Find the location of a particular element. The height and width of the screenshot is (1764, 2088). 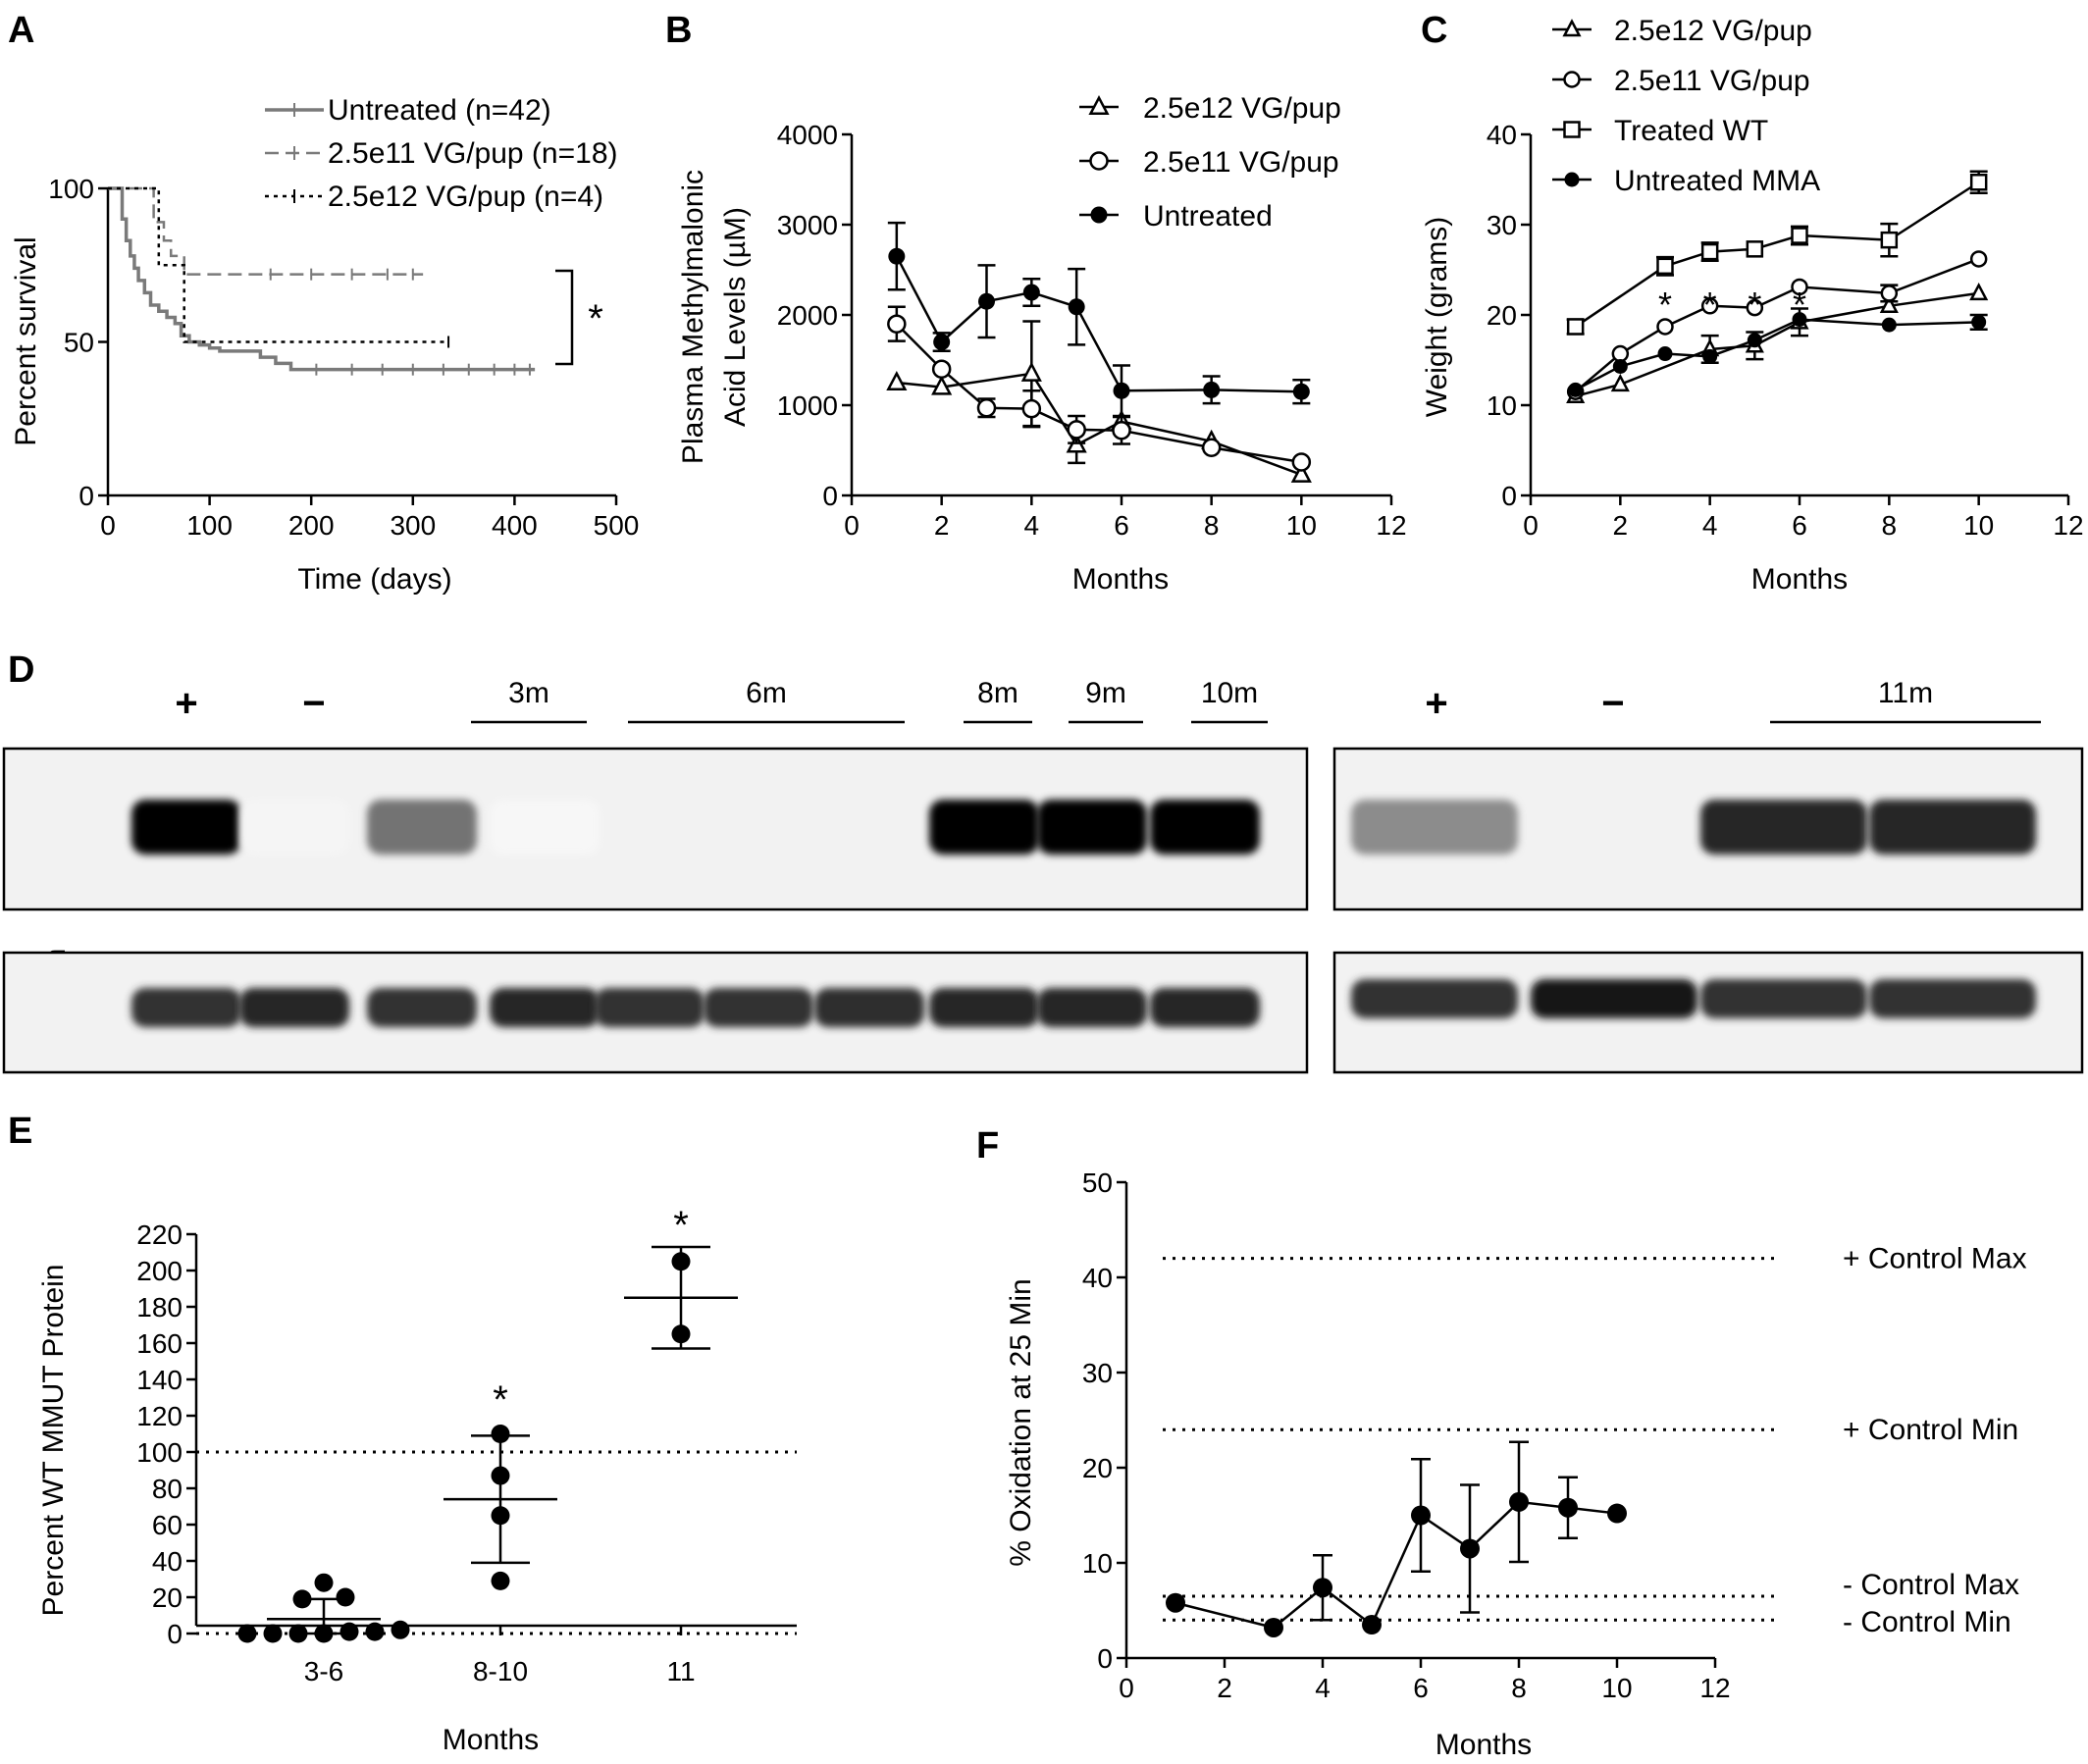

y-tick-label: 160 is located at coordinates (159, 1343).